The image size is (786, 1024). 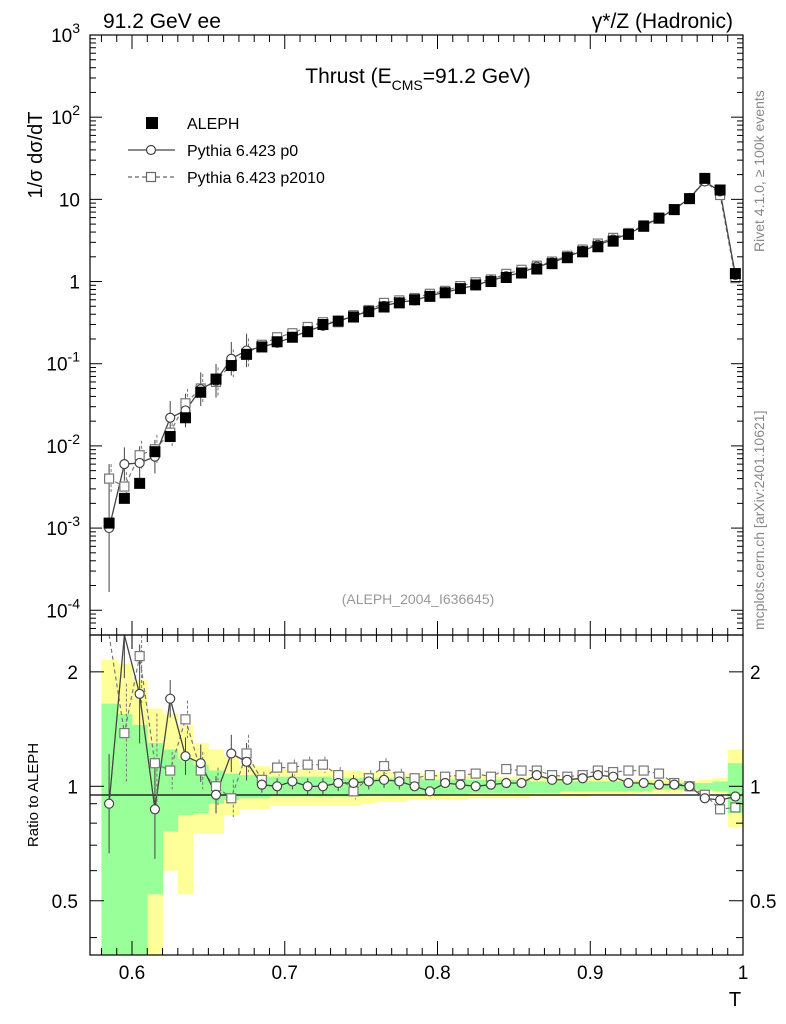 What do you see at coordinates (417, 79) in the screenshot?
I see `plot-title: Thrust (ECMS=91.2 GeV)` at bounding box center [417, 79].